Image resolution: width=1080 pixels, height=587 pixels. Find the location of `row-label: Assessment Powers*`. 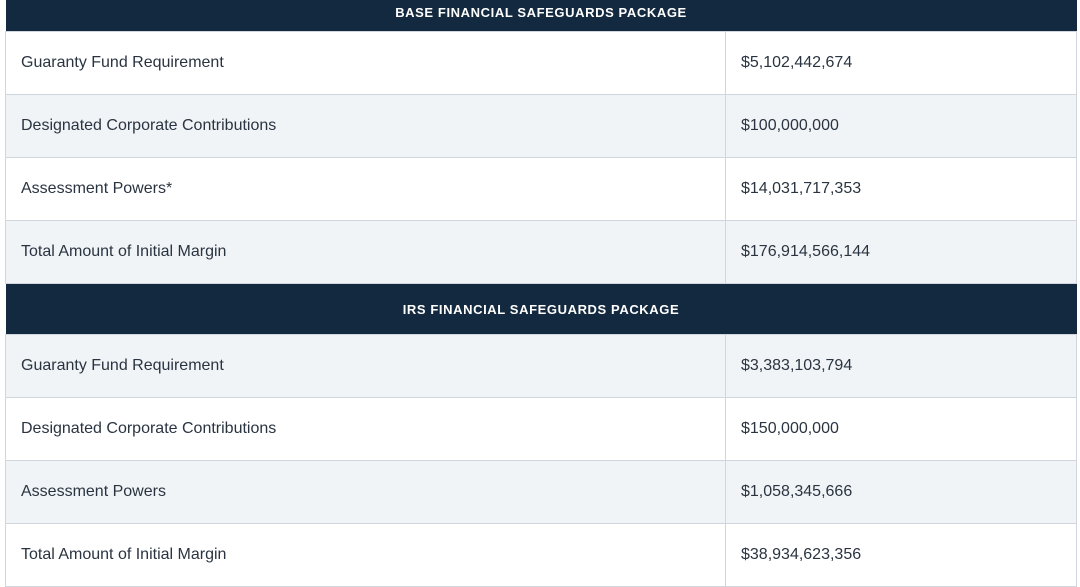

row-label: Assessment Powers* is located at coordinates (365, 189).